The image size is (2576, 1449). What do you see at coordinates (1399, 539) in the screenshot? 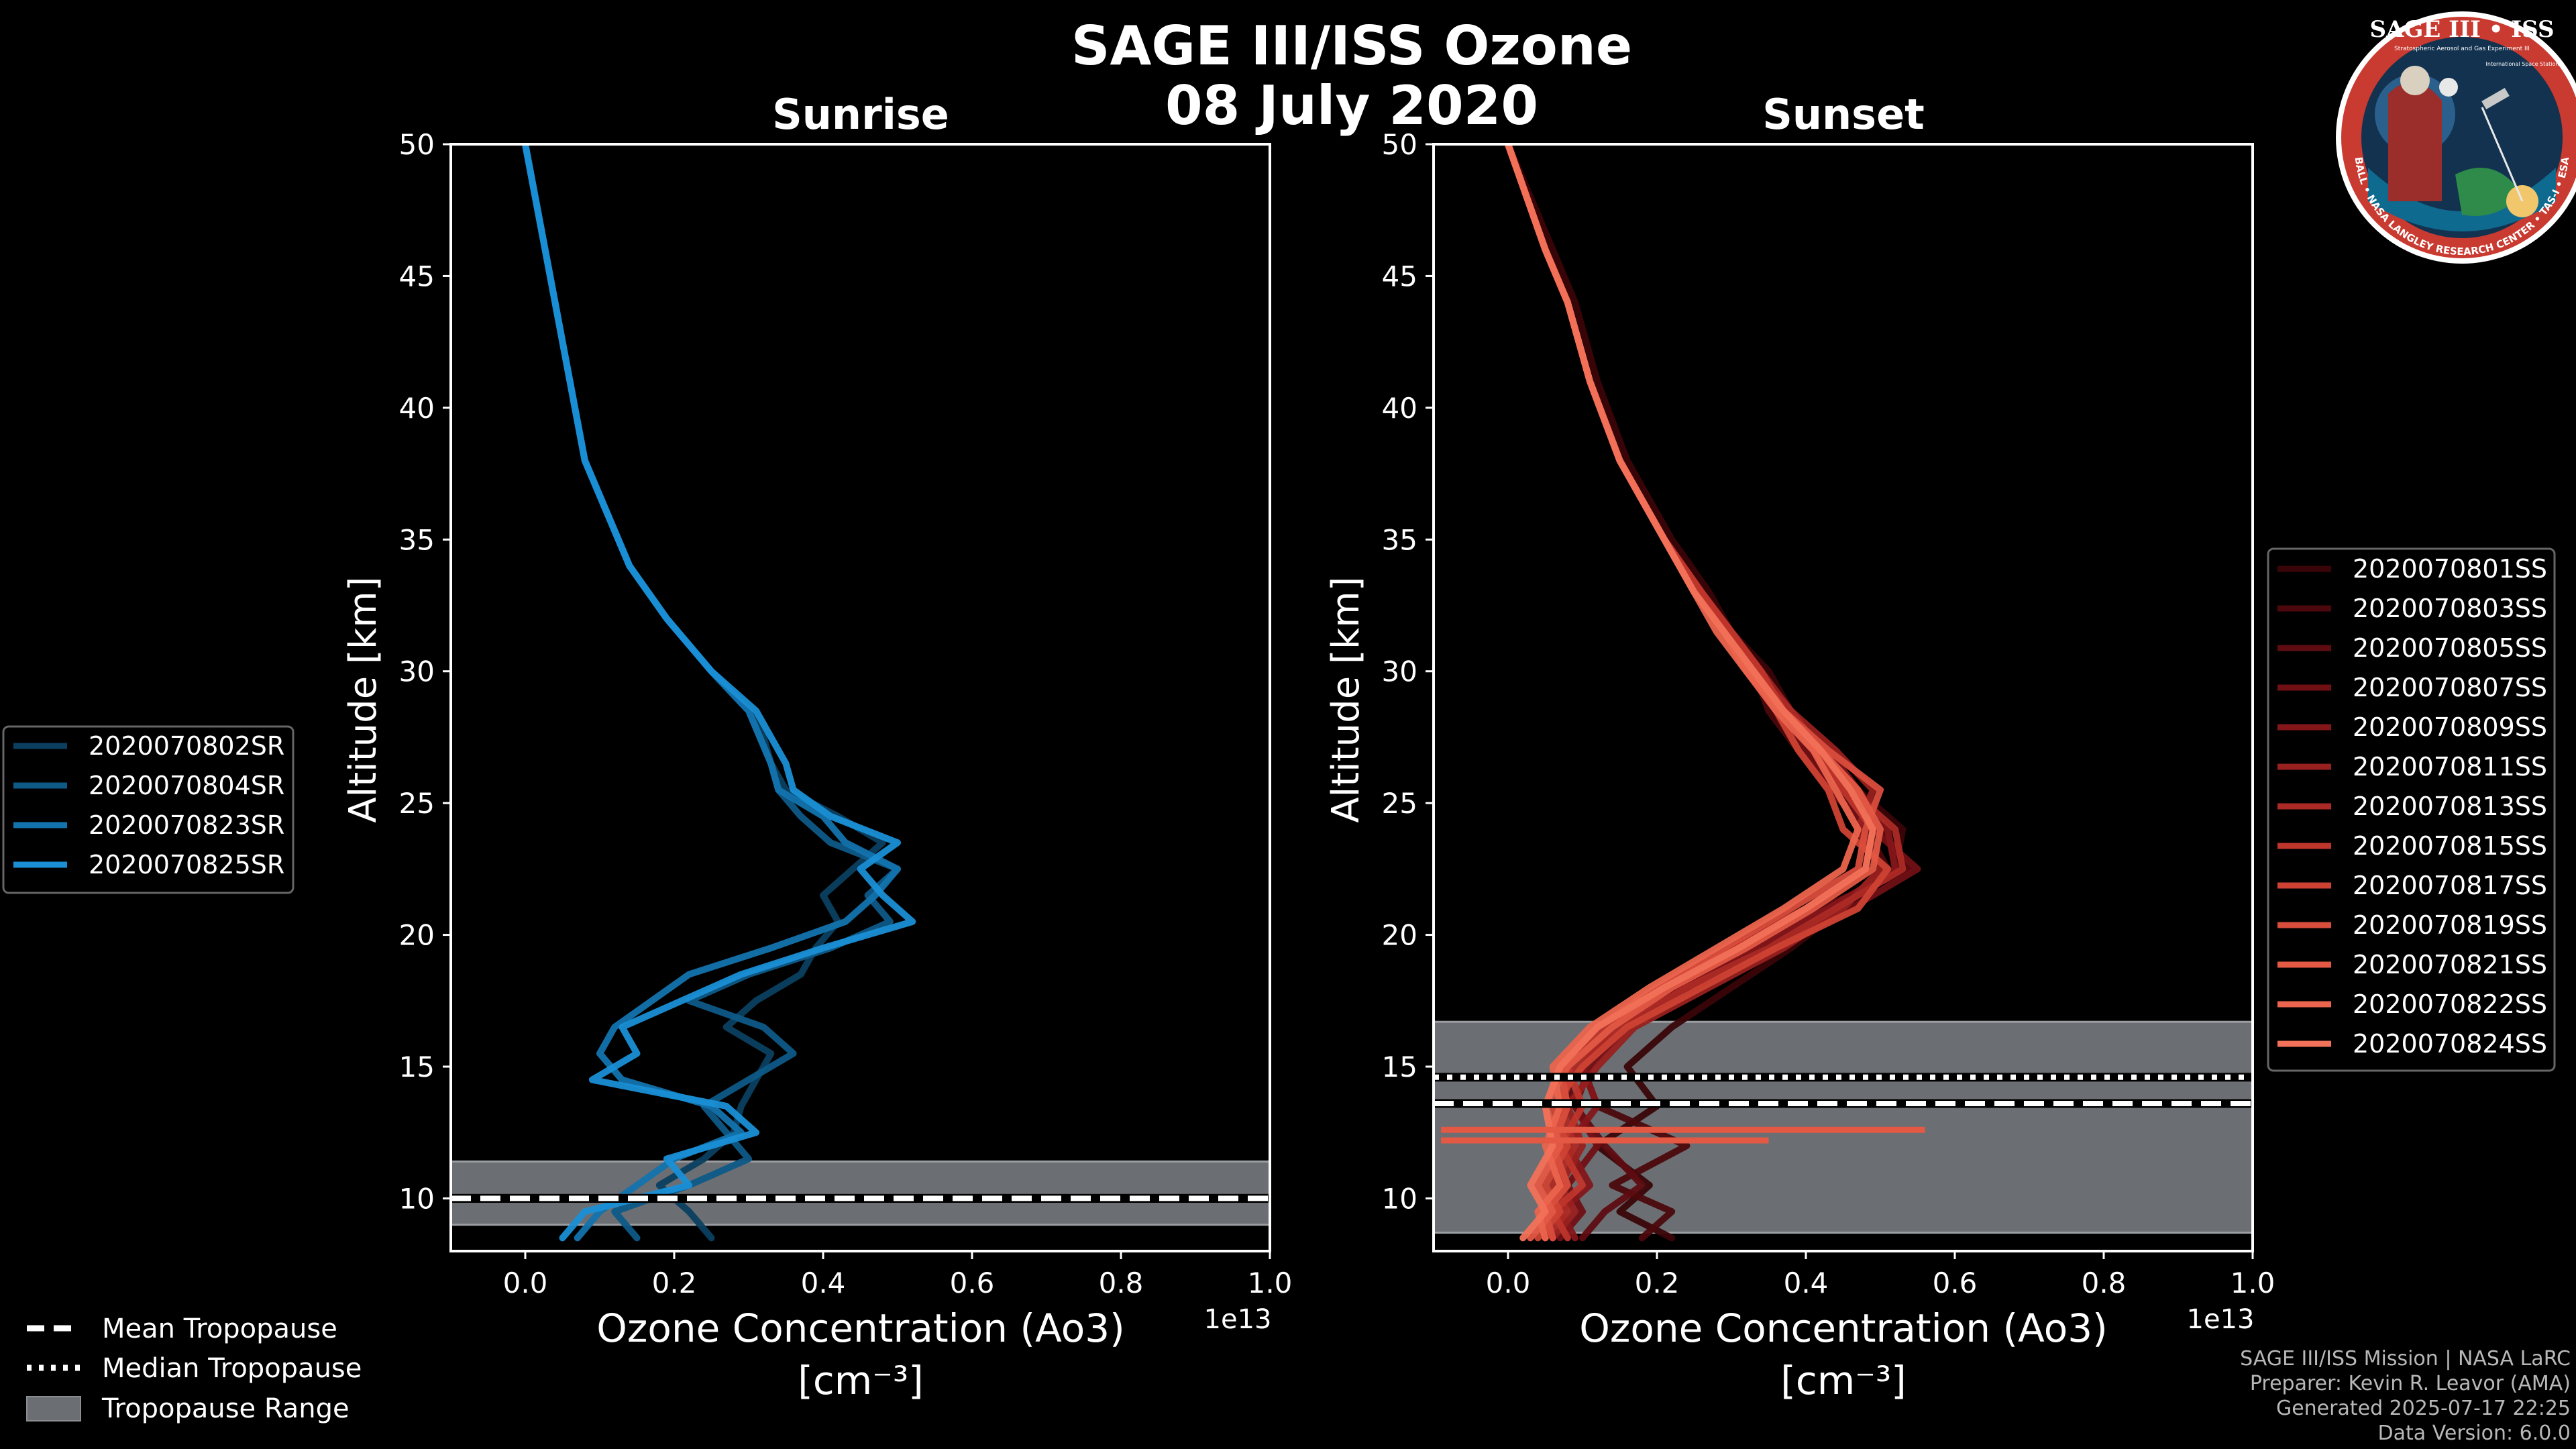
I see `sunset-y-tick-label: 35` at bounding box center [1399, 539].